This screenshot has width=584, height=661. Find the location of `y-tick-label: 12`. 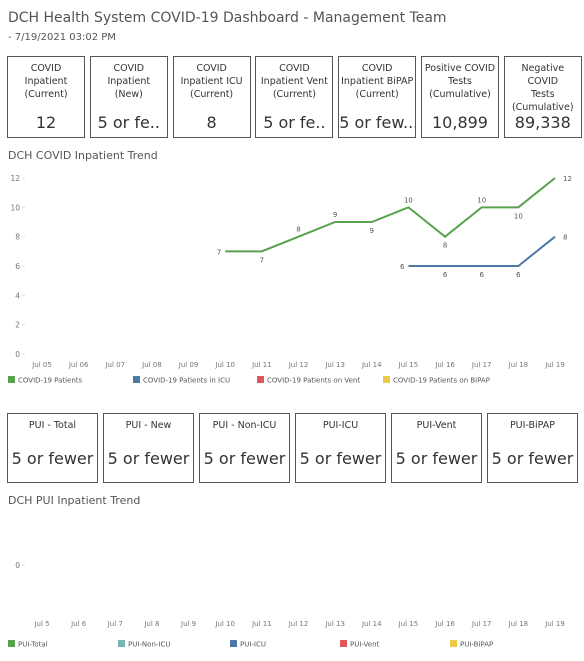

y-tick-label: 12 is located at coordinates (15, 178).